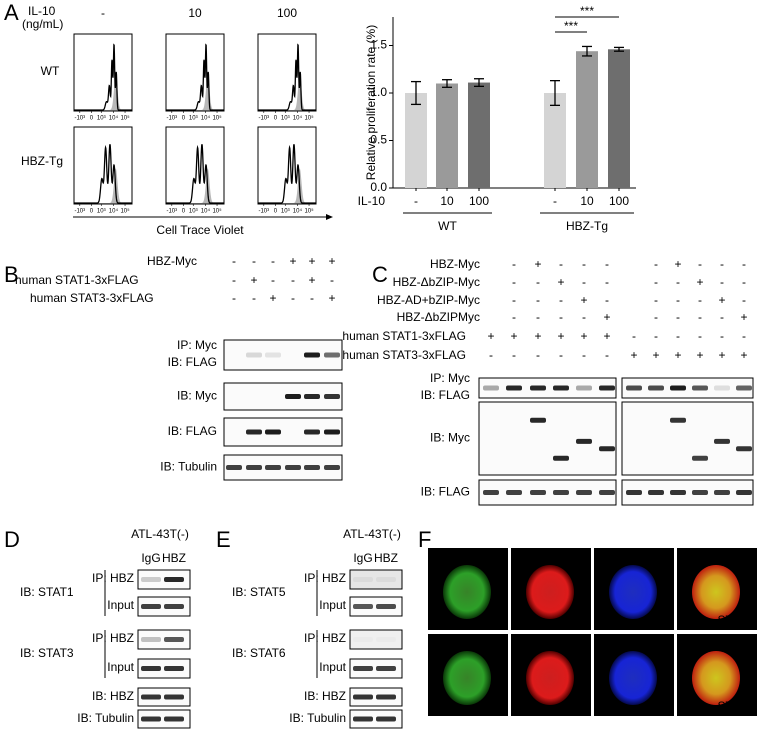  I want to click on panel-letter: A, so click(11, 12).